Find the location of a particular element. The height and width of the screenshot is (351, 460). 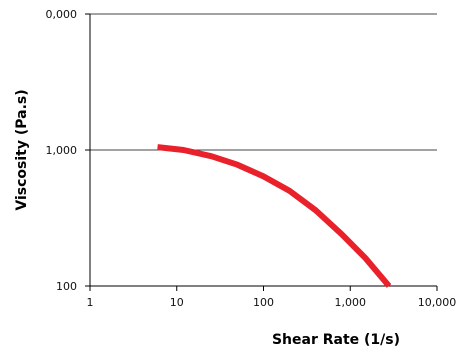

x-tick-label: 10 is located at coordinates (177, 302).